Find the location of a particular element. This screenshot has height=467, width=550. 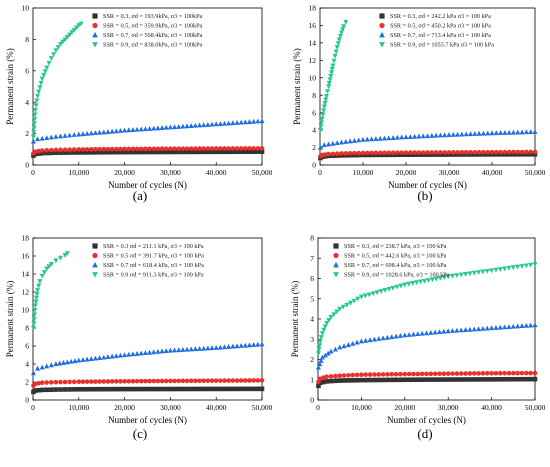

x-tick-label: 30,000 is located at coordinates (448, 407).